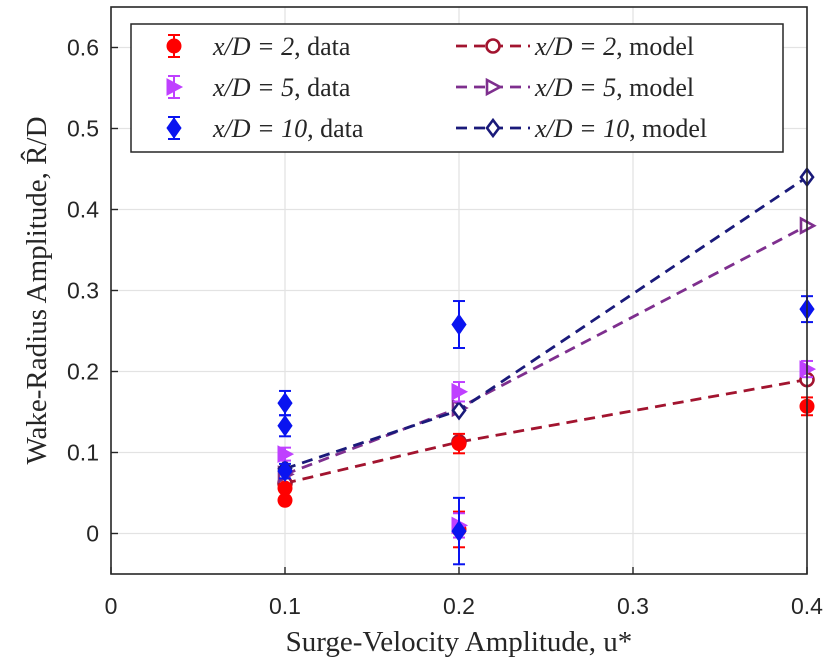 The width and height of the screenshot is (830, 669). I want to click on legend-entry: x/D = 10, model, so click(581, 128).